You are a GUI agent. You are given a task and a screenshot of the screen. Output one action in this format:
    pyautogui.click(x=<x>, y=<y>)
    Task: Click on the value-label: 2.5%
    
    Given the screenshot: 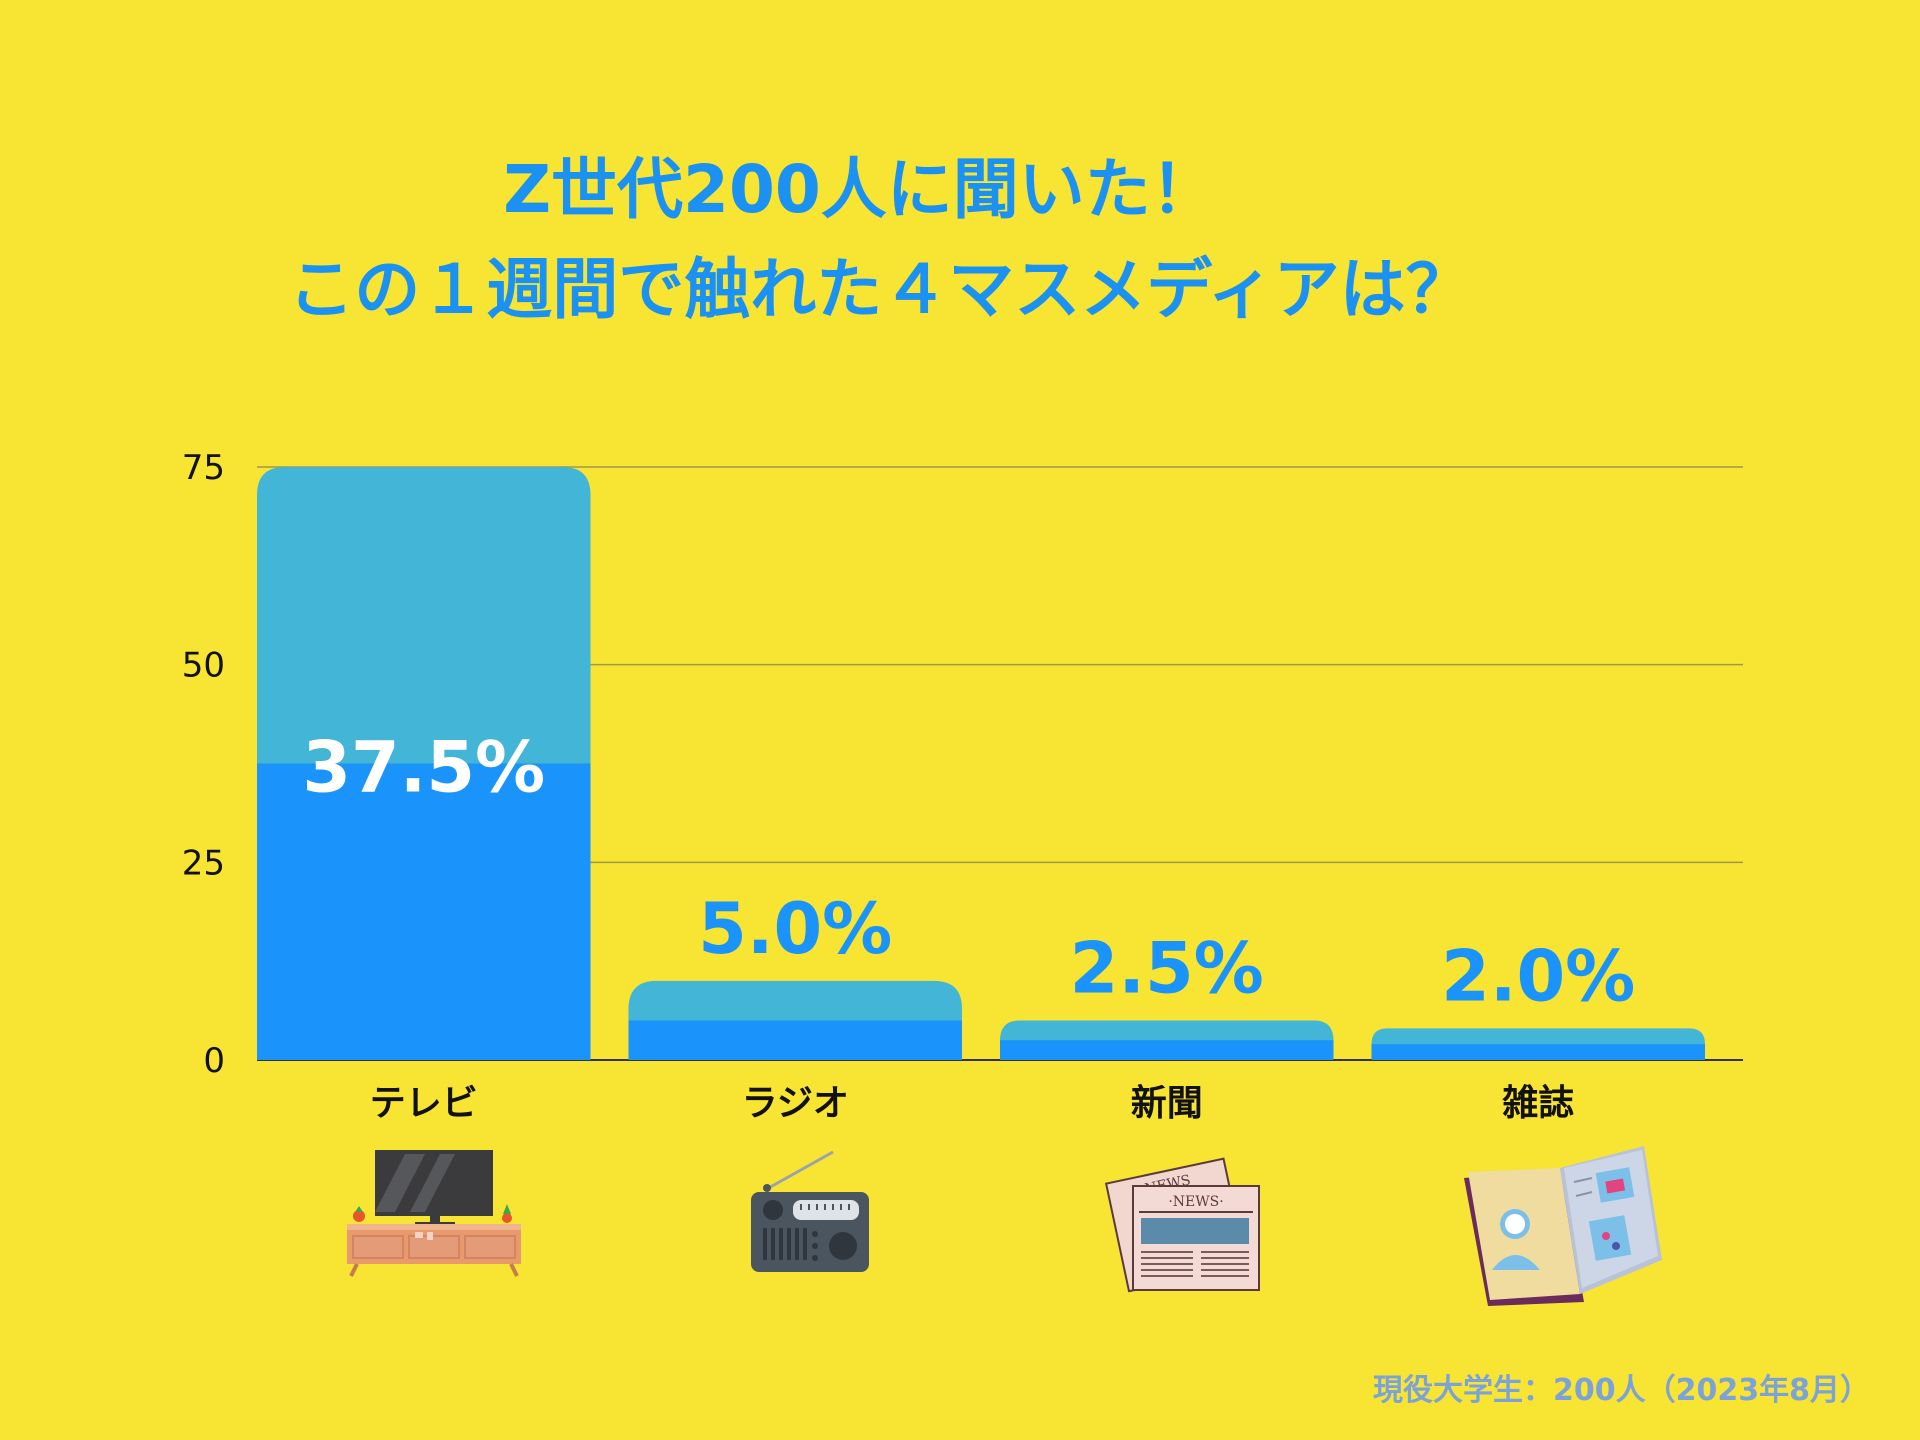 What is the action you would take?
    pyautogui.click(x=1167, y=968)
    